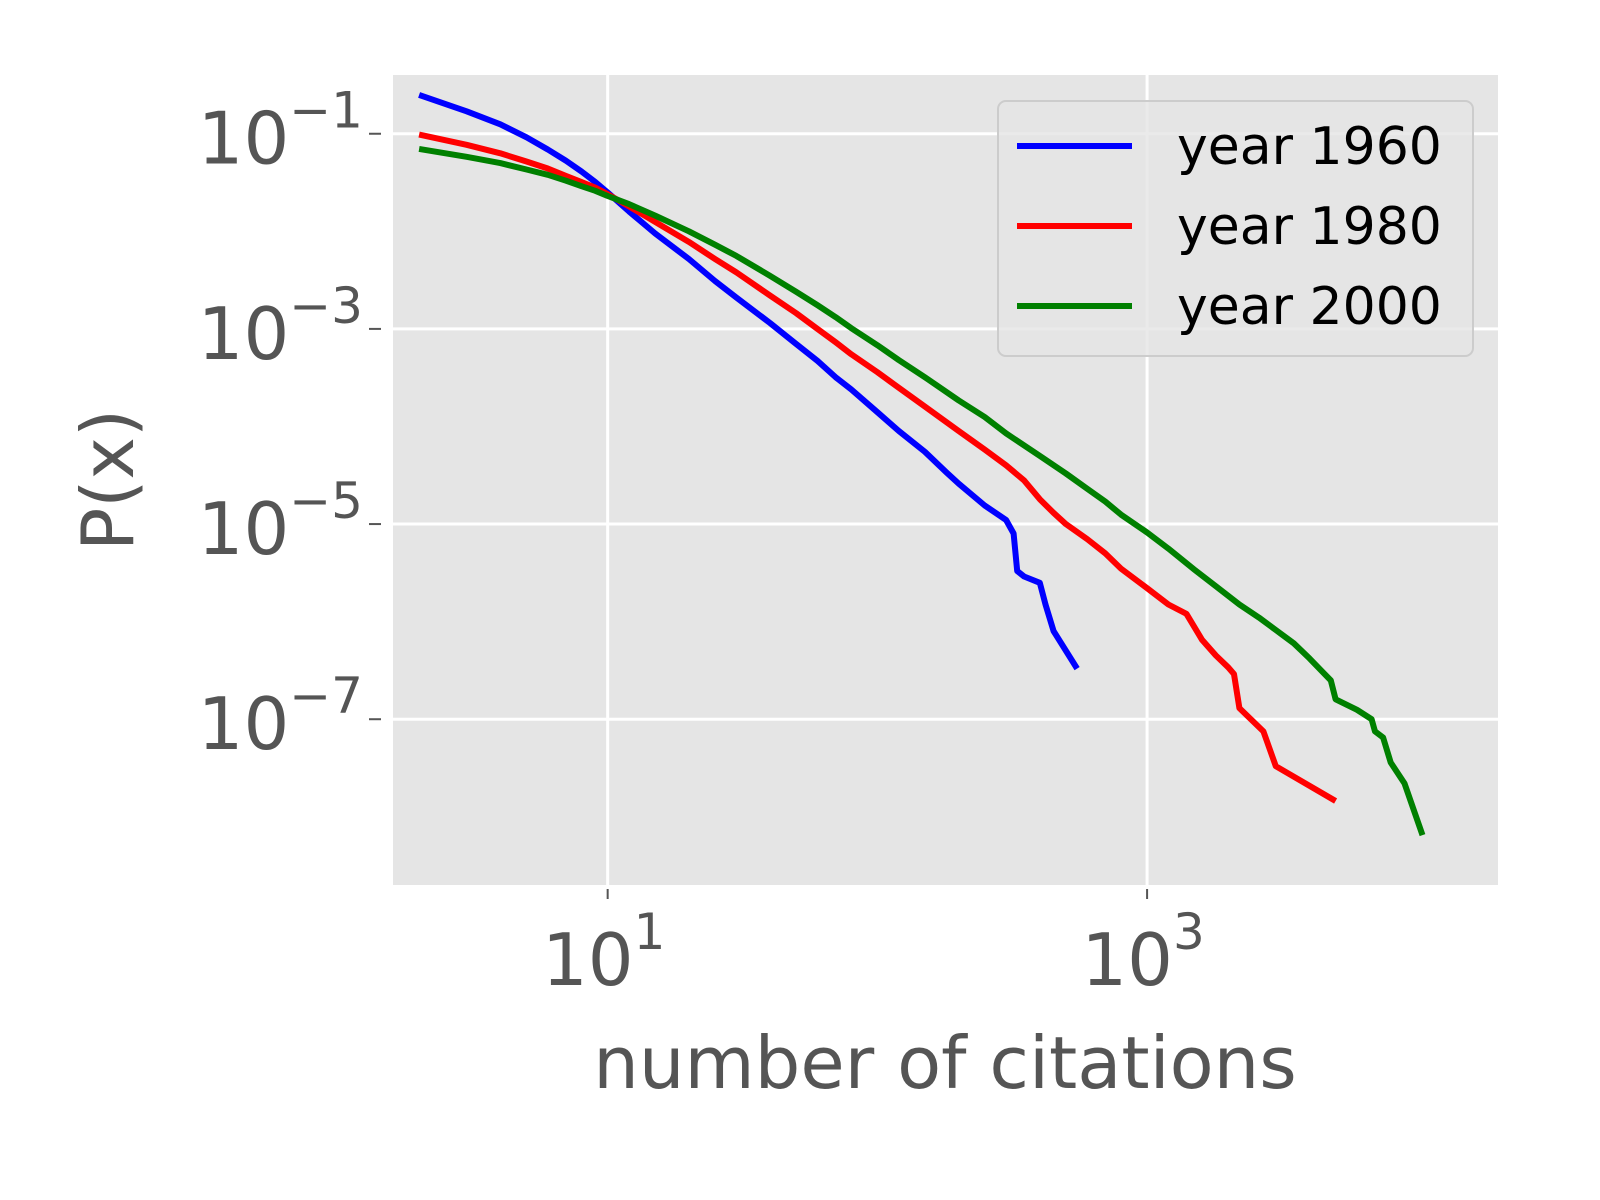  Describe the element at coordinates (1309, 147) in the screenshot. I see `legend-label-1: year 1960` at that location.